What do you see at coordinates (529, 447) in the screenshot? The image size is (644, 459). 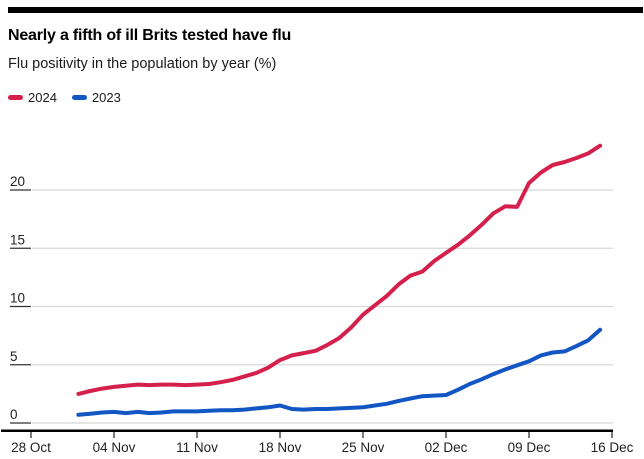 I see `x-axis-label: 09 Dec` at bounding box center [529, 447].